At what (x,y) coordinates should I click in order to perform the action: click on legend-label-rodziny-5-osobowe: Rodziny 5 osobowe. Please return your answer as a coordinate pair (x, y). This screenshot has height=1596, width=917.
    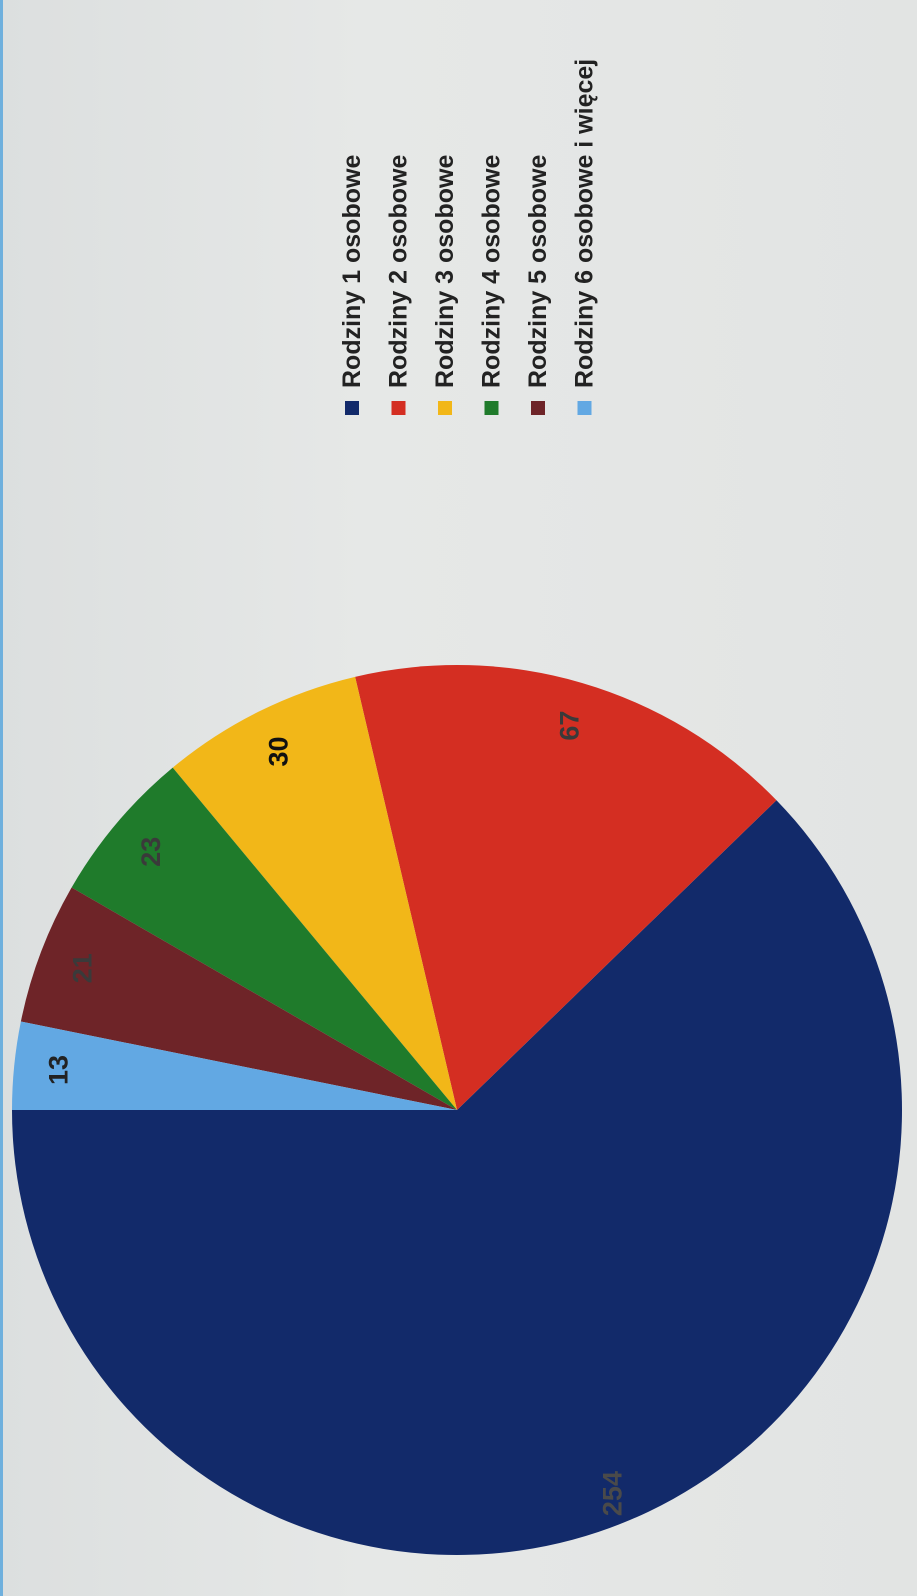
    Looking at the image, I should click on (538, 271).